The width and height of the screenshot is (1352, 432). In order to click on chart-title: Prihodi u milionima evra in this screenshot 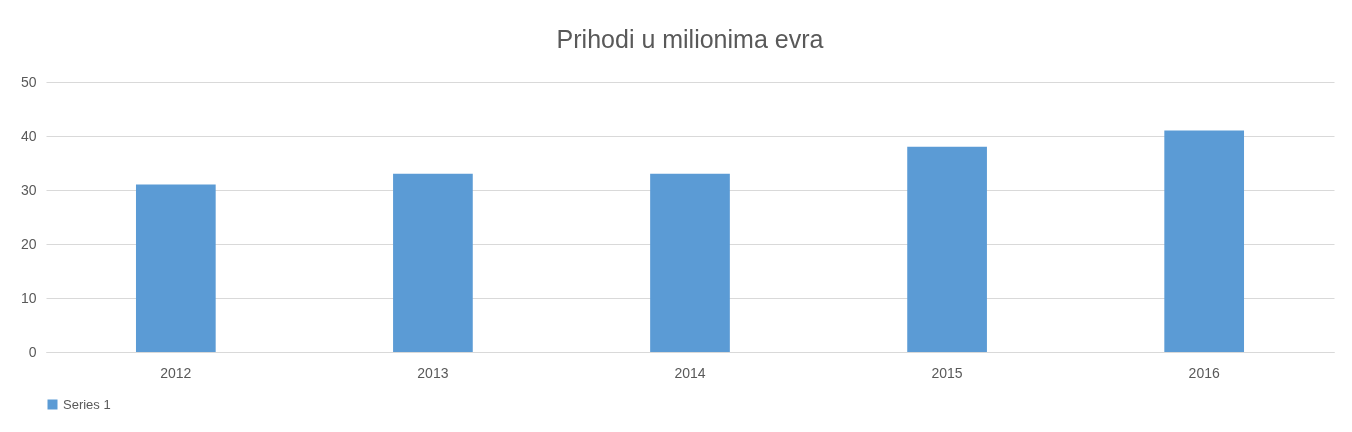, I will do `click(690, 39)`.